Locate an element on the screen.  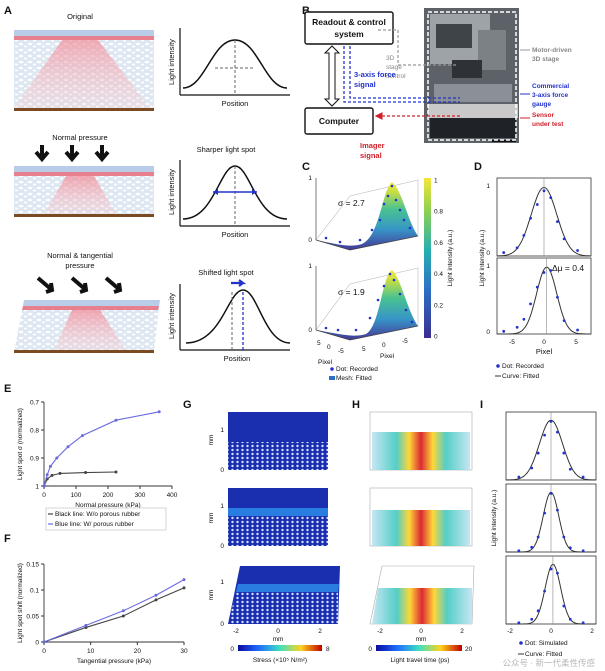
panel-label-f: F is located at coordinates (7, 539).